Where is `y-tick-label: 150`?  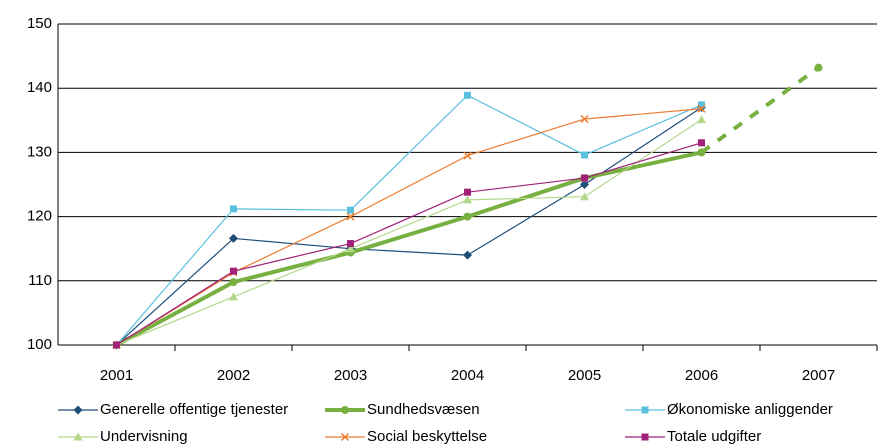
y-tick-label: 150 is located at coordinates (39, 23).